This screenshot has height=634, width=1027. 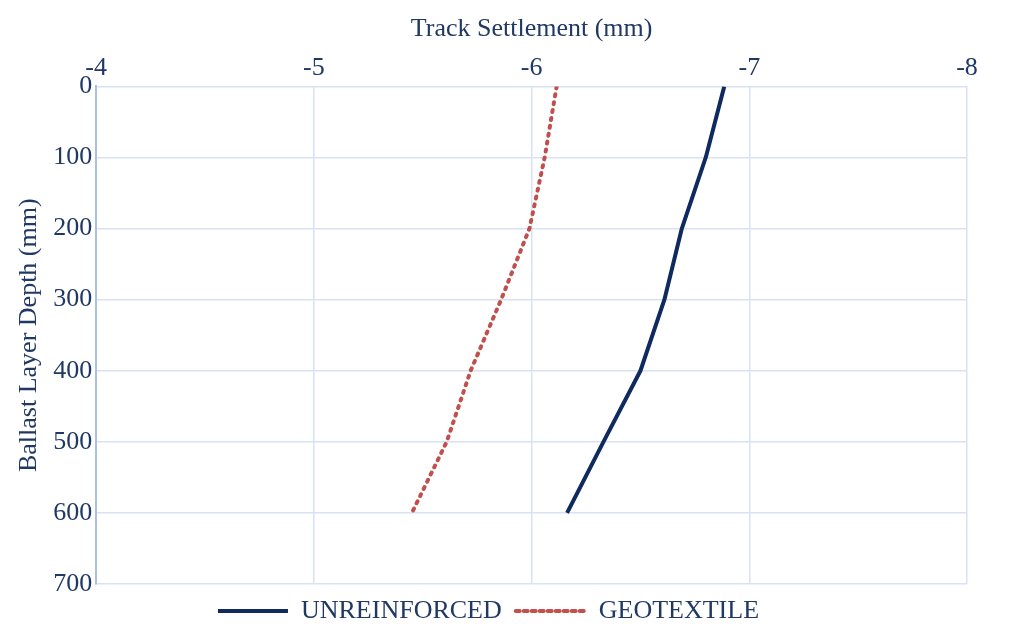 What do you see at coordinates (73, 227) in the screenshot?
I see `y-tick-label: 200` at bounding box center [73, 227].